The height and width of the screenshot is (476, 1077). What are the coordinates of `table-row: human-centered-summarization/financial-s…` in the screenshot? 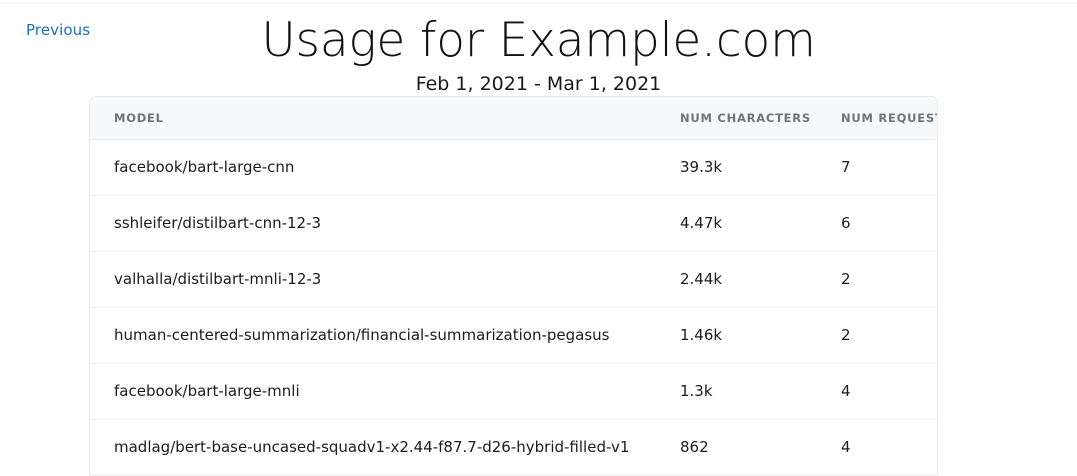 It's located at (513, 335).